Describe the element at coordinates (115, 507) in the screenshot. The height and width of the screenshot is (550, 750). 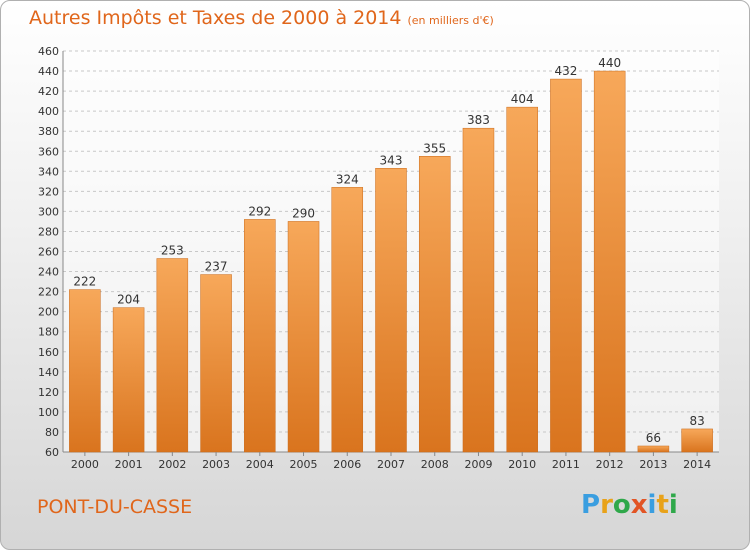
I see `city-name: PONT-DU-CASSE` at that location.